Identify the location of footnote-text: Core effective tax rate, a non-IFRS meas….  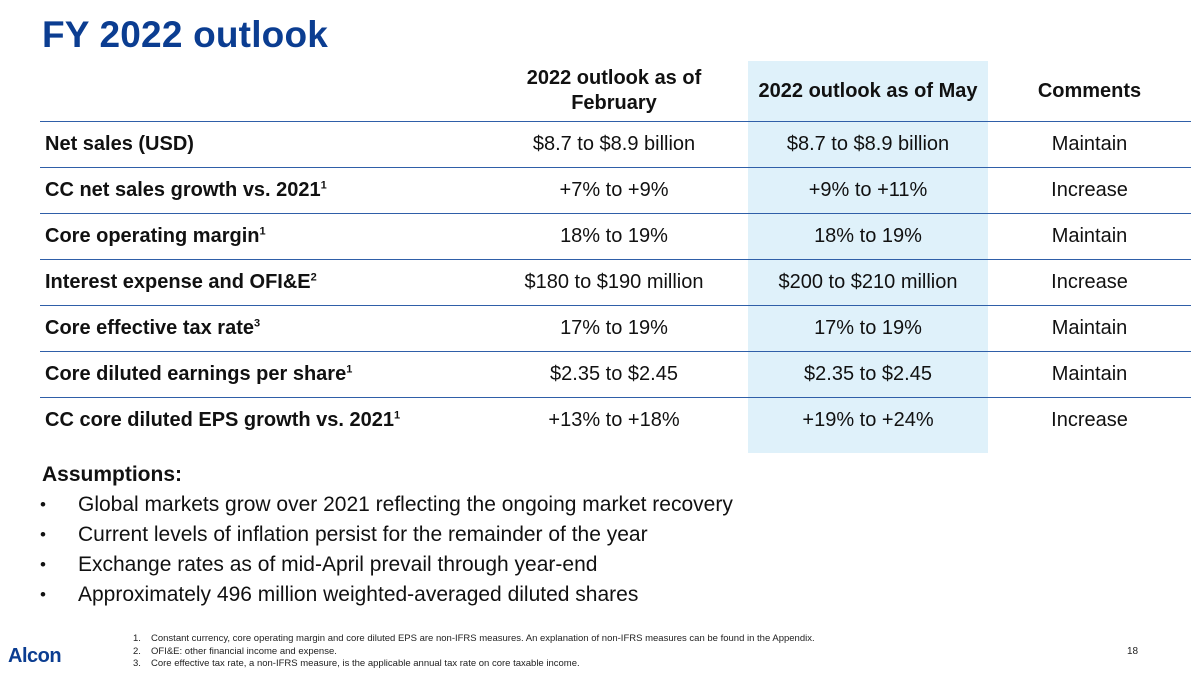
(365, 663).